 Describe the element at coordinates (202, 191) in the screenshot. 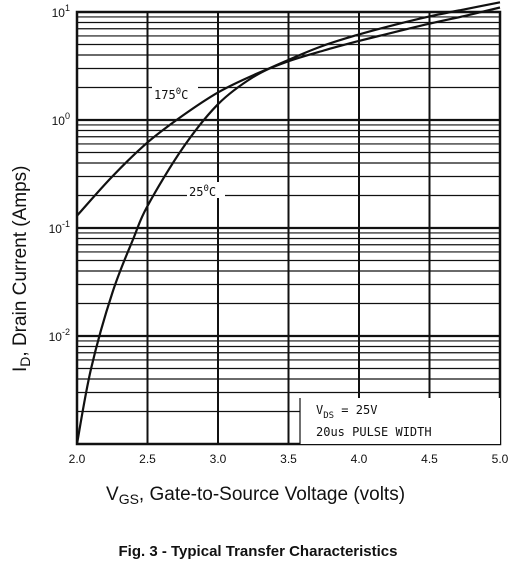

I see `series-label-25: 250C` at that location.